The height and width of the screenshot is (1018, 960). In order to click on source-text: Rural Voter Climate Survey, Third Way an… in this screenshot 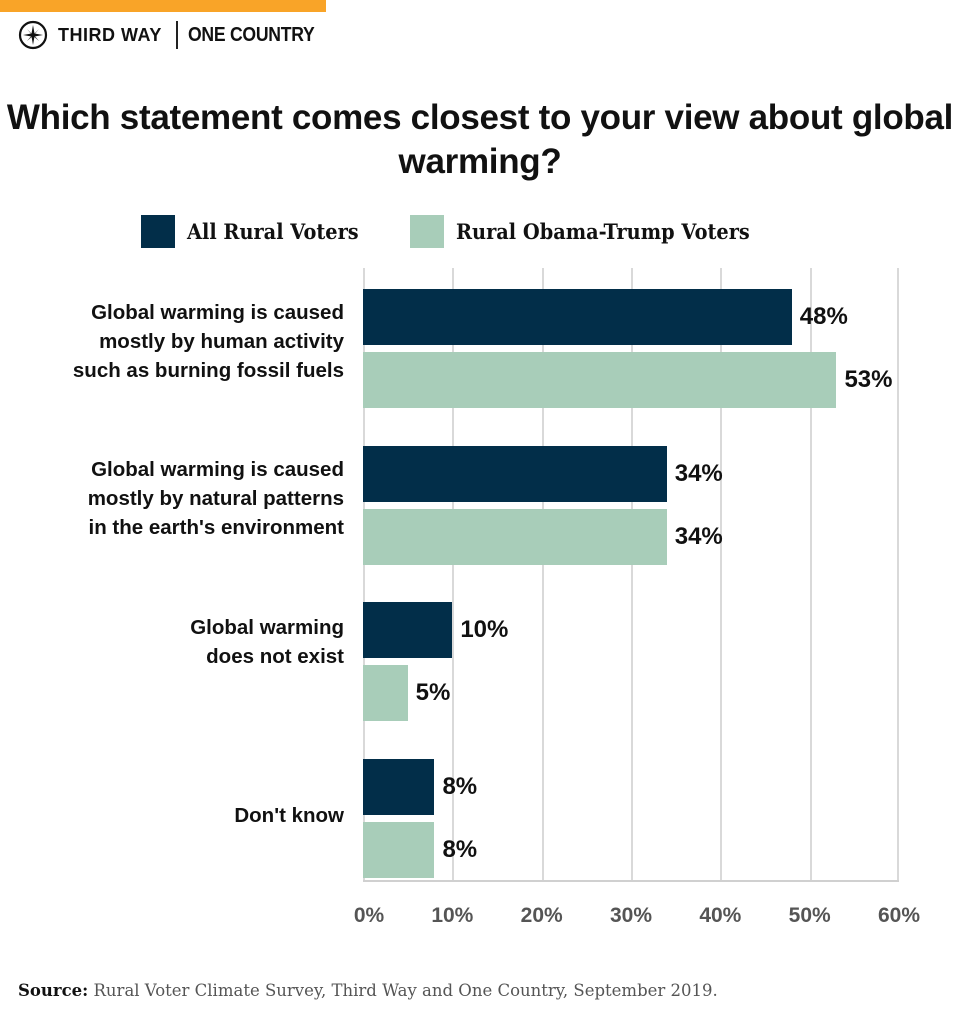, I will do `click(405, 990)`.